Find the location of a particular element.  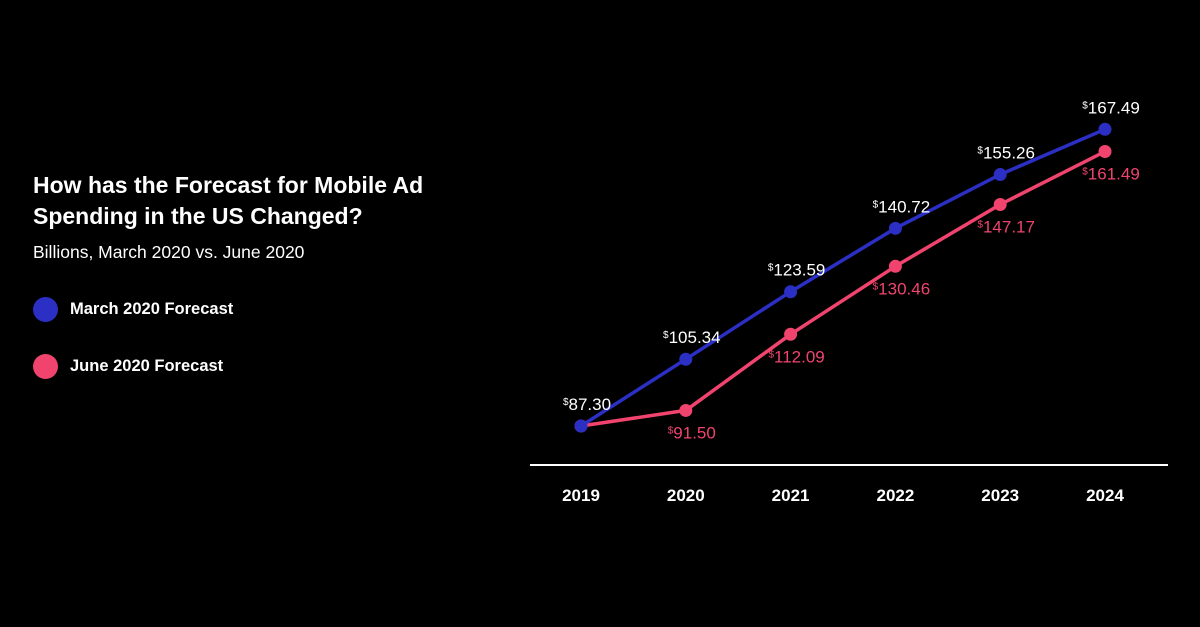

value-label-0-2: $123.59 is located at coordinates (797, 270).